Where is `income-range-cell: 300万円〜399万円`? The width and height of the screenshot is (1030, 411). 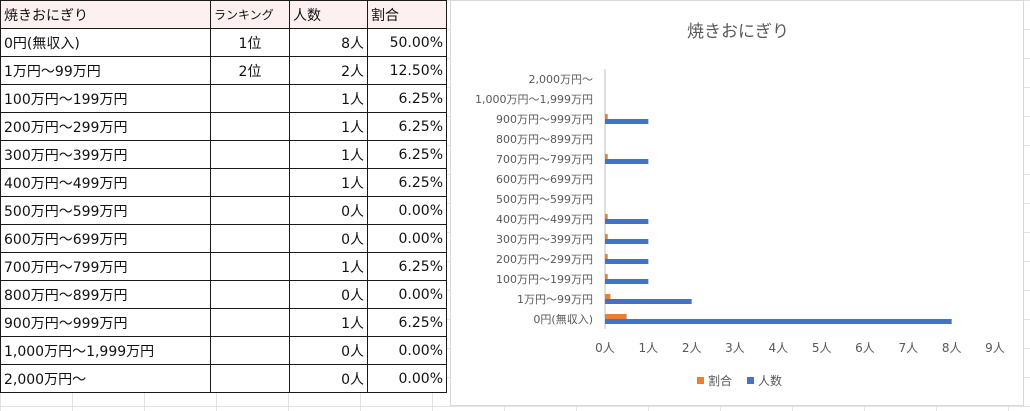 income-range-cell: 300万円〜399万円 is located at coordinates (105, 154).